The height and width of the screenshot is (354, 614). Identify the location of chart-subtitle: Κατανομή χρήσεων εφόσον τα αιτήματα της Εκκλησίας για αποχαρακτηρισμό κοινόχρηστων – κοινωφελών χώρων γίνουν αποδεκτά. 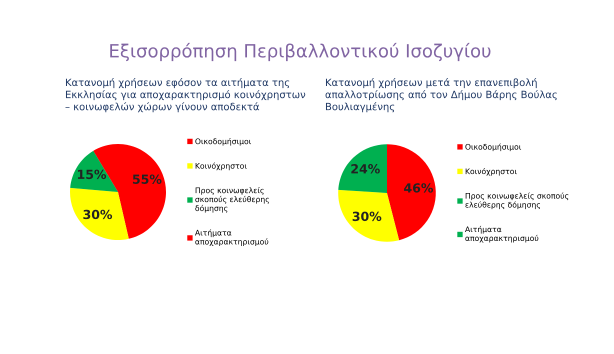
(185, 95).